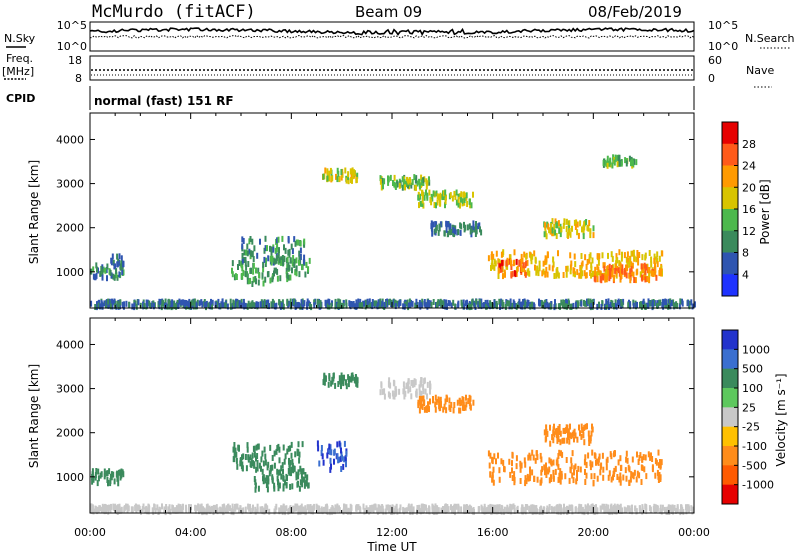  Describe the element at coordinates (291, 532) in the screenshot. I see `x-tick-label: 08:00` at that location.